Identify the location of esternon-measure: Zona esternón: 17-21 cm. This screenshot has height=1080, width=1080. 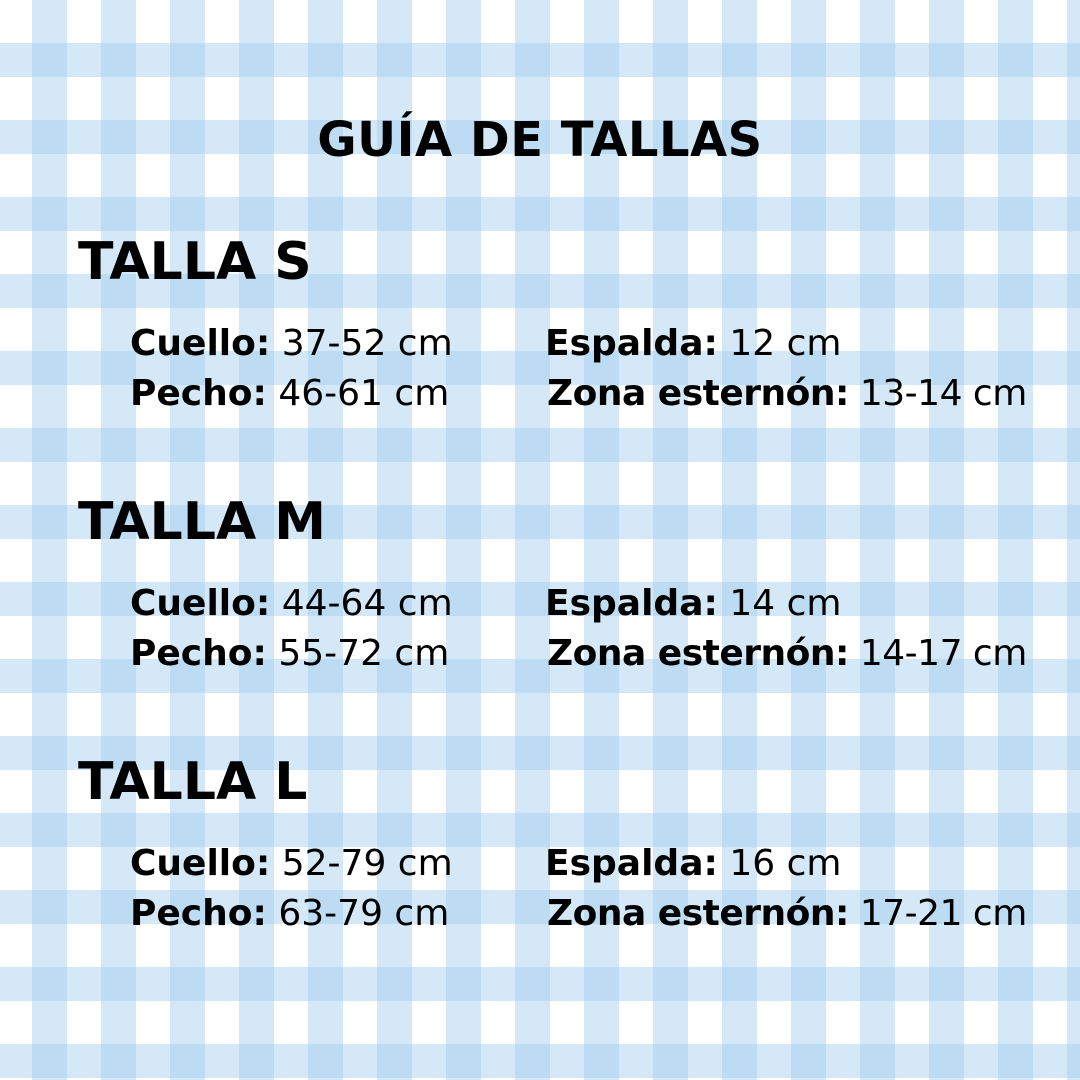
(787, 913).